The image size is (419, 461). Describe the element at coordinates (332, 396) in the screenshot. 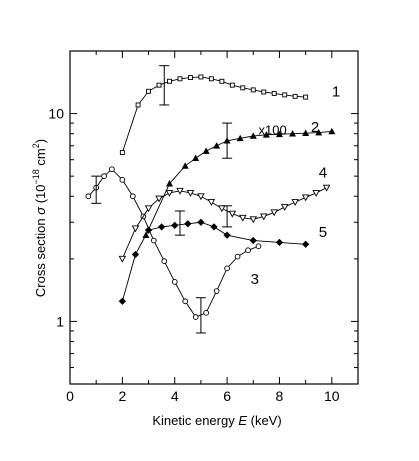

I see `x-tick-label: 10` at that location.